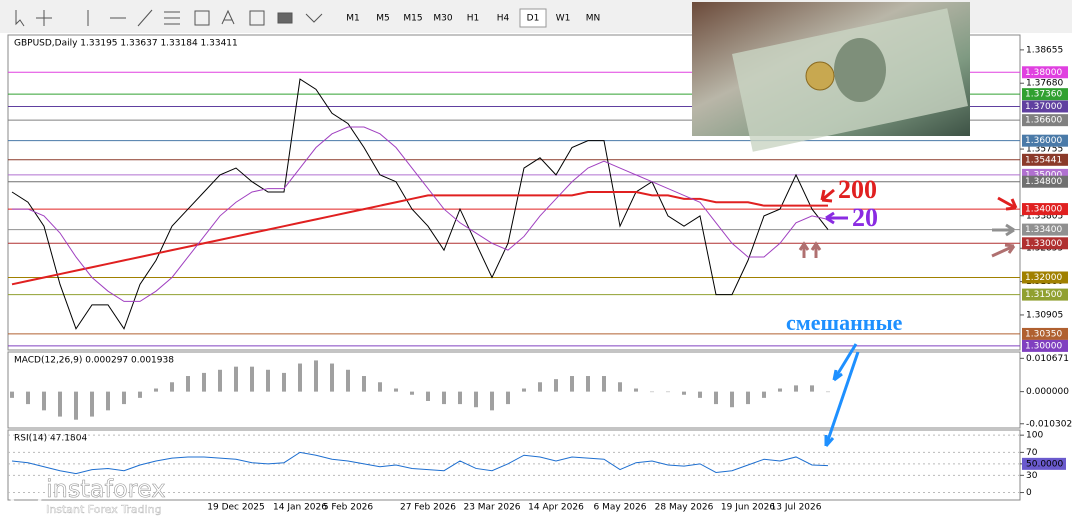  What do you see at coordinates (50, 439) in the screenshot?
I see `panel-title: RSI(14) 47.1804` at bounding box center [50, 439].